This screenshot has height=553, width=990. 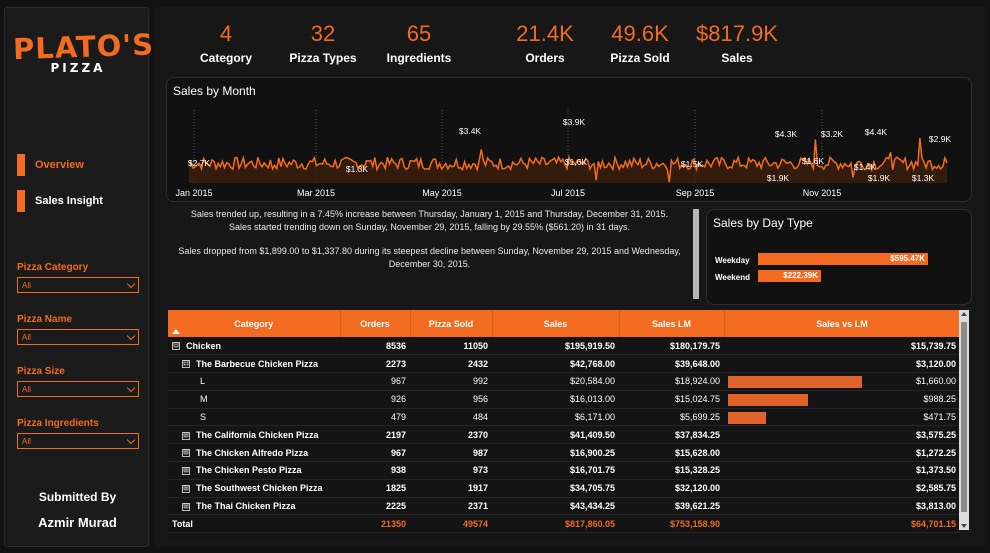 I want to click on kpi-value: 65, so click(x=419, y=33).